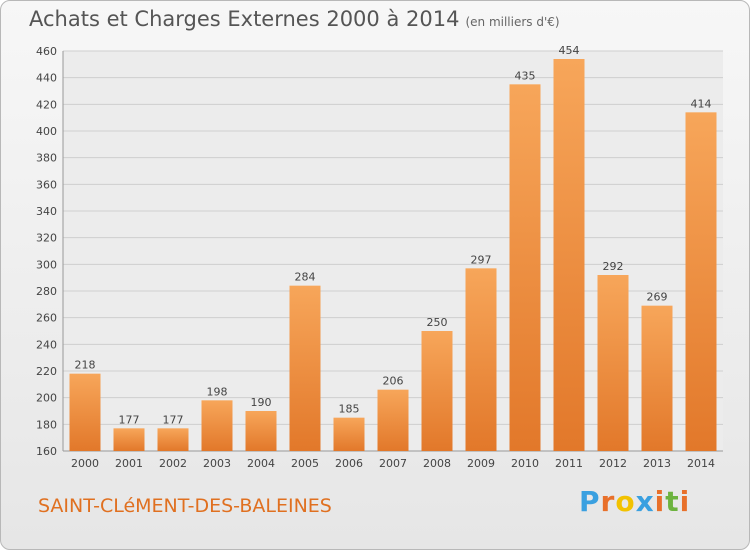 This screenshot has width=750, height=550. I want to click on data-label: 414, so click(701, 103).